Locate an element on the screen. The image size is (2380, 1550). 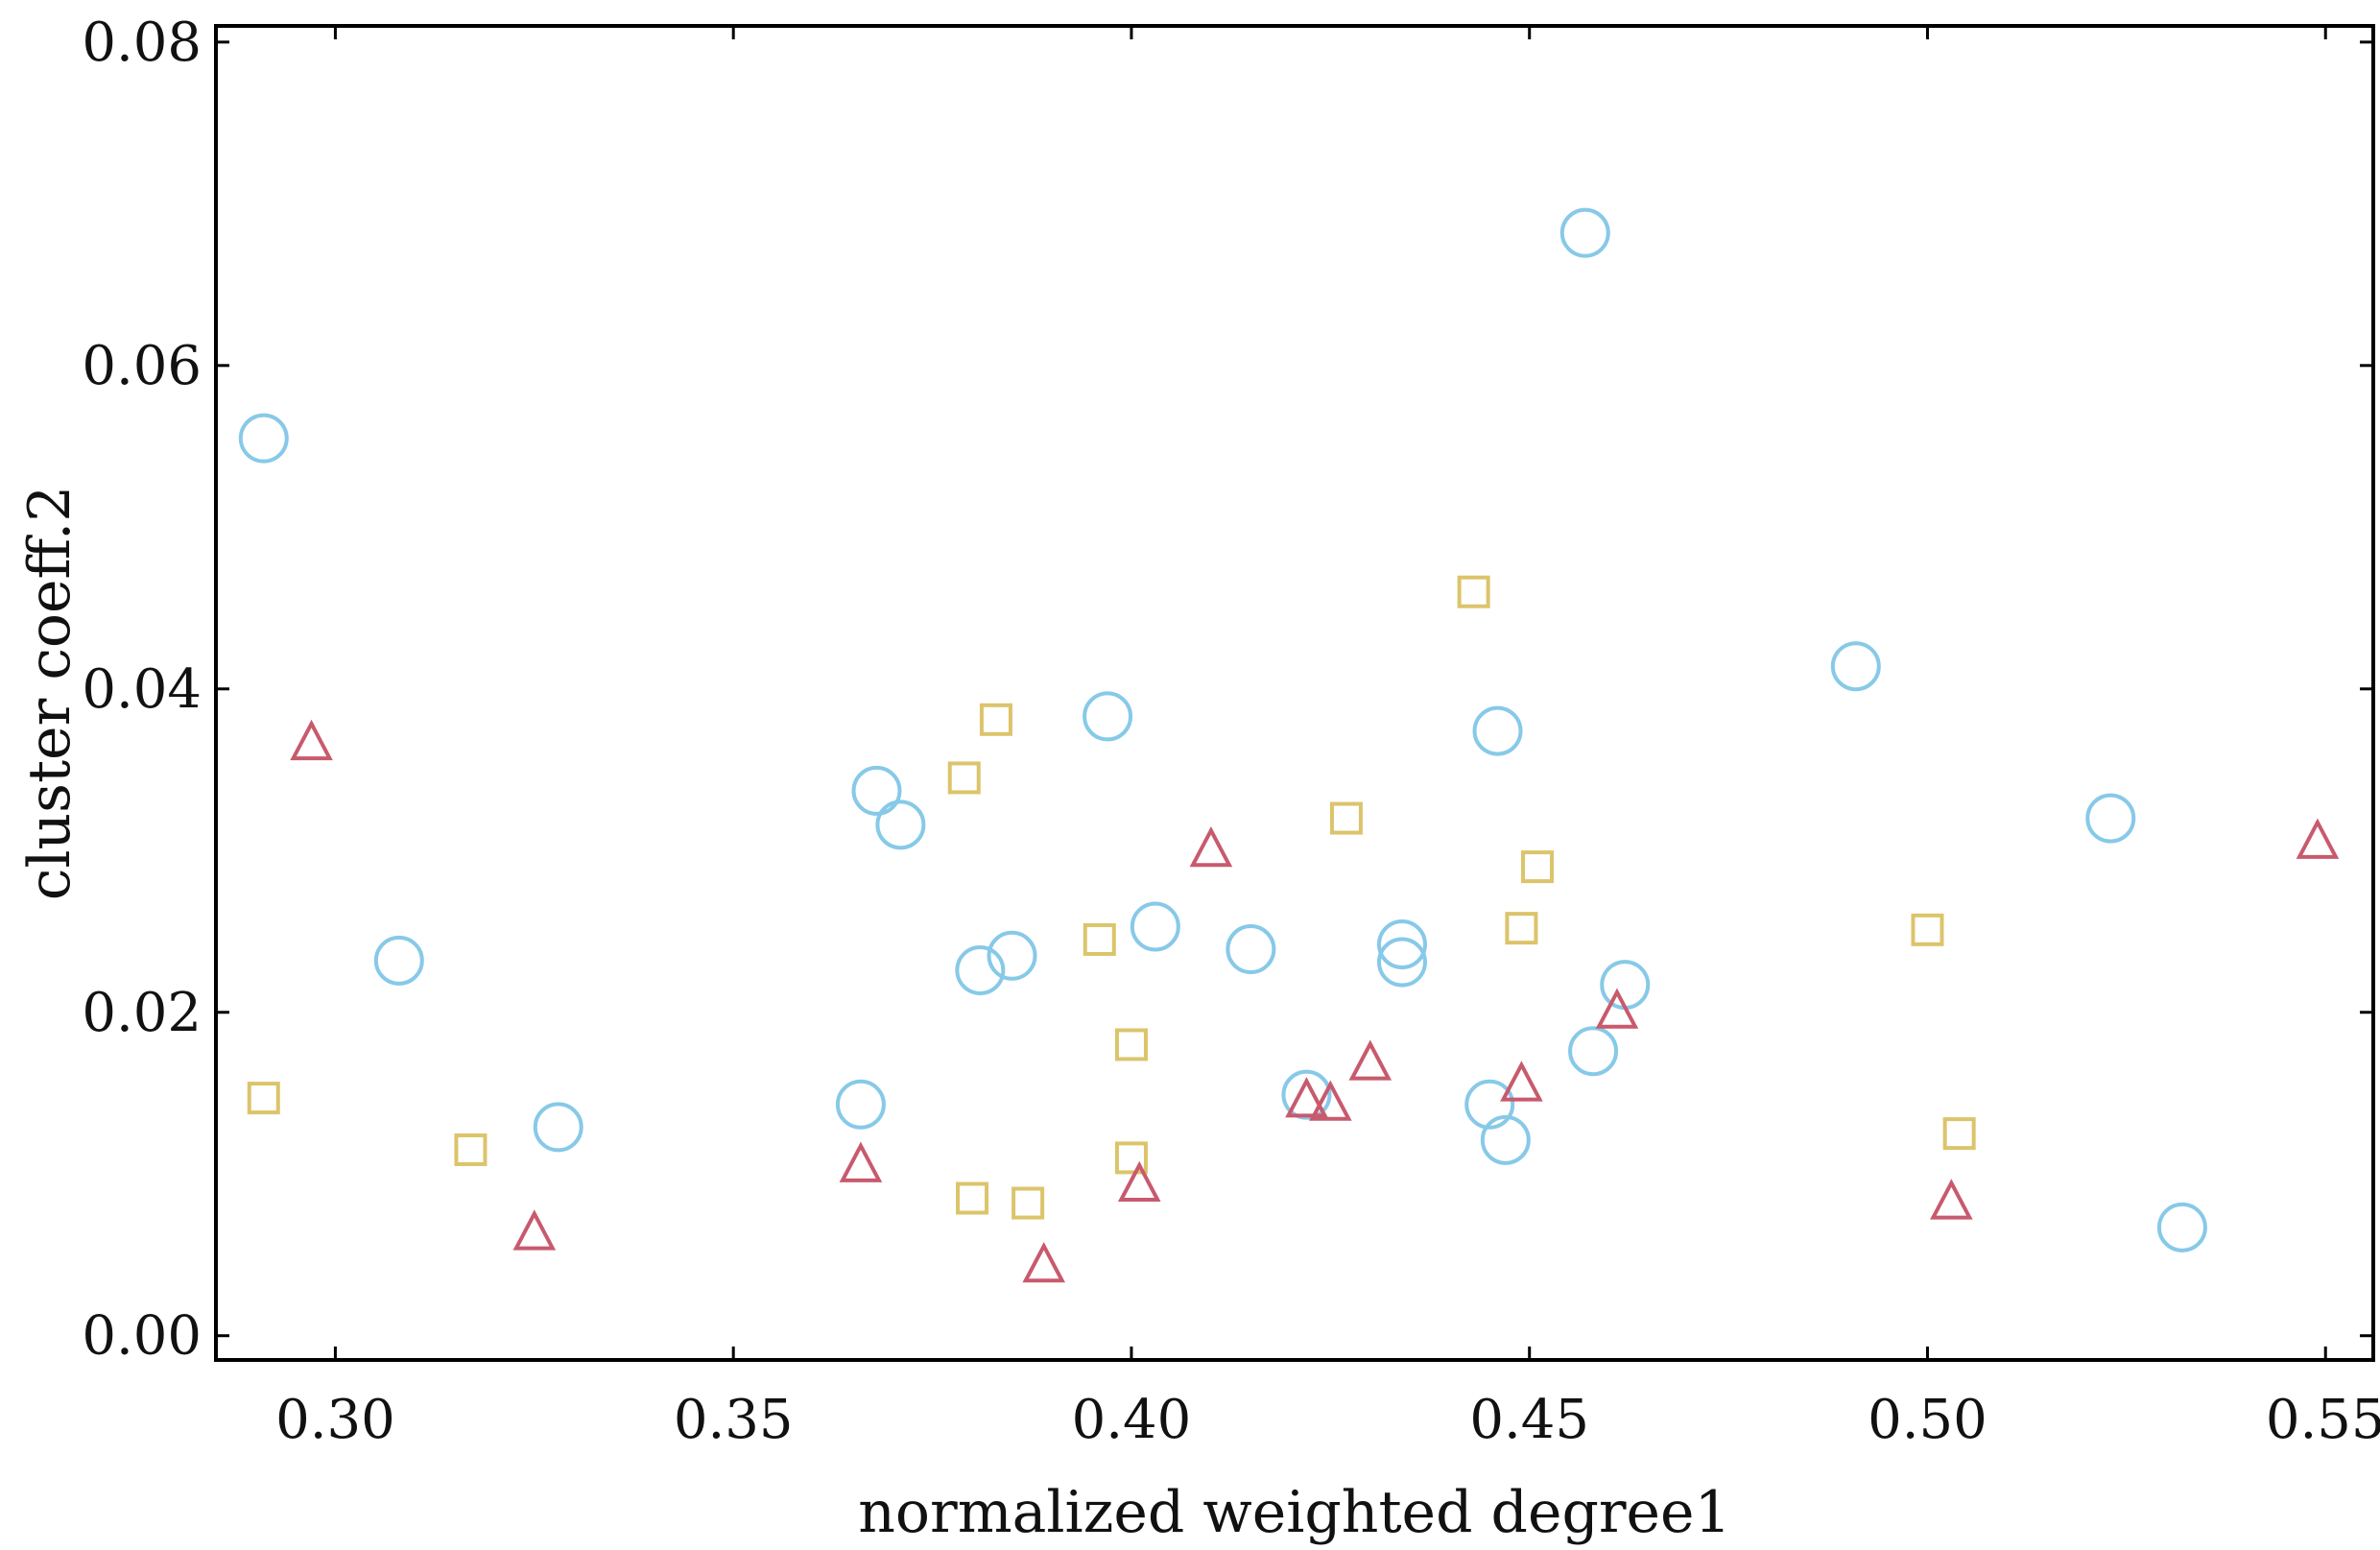
x-tick-label: 0.35 is located at coordinates (734, 1420).